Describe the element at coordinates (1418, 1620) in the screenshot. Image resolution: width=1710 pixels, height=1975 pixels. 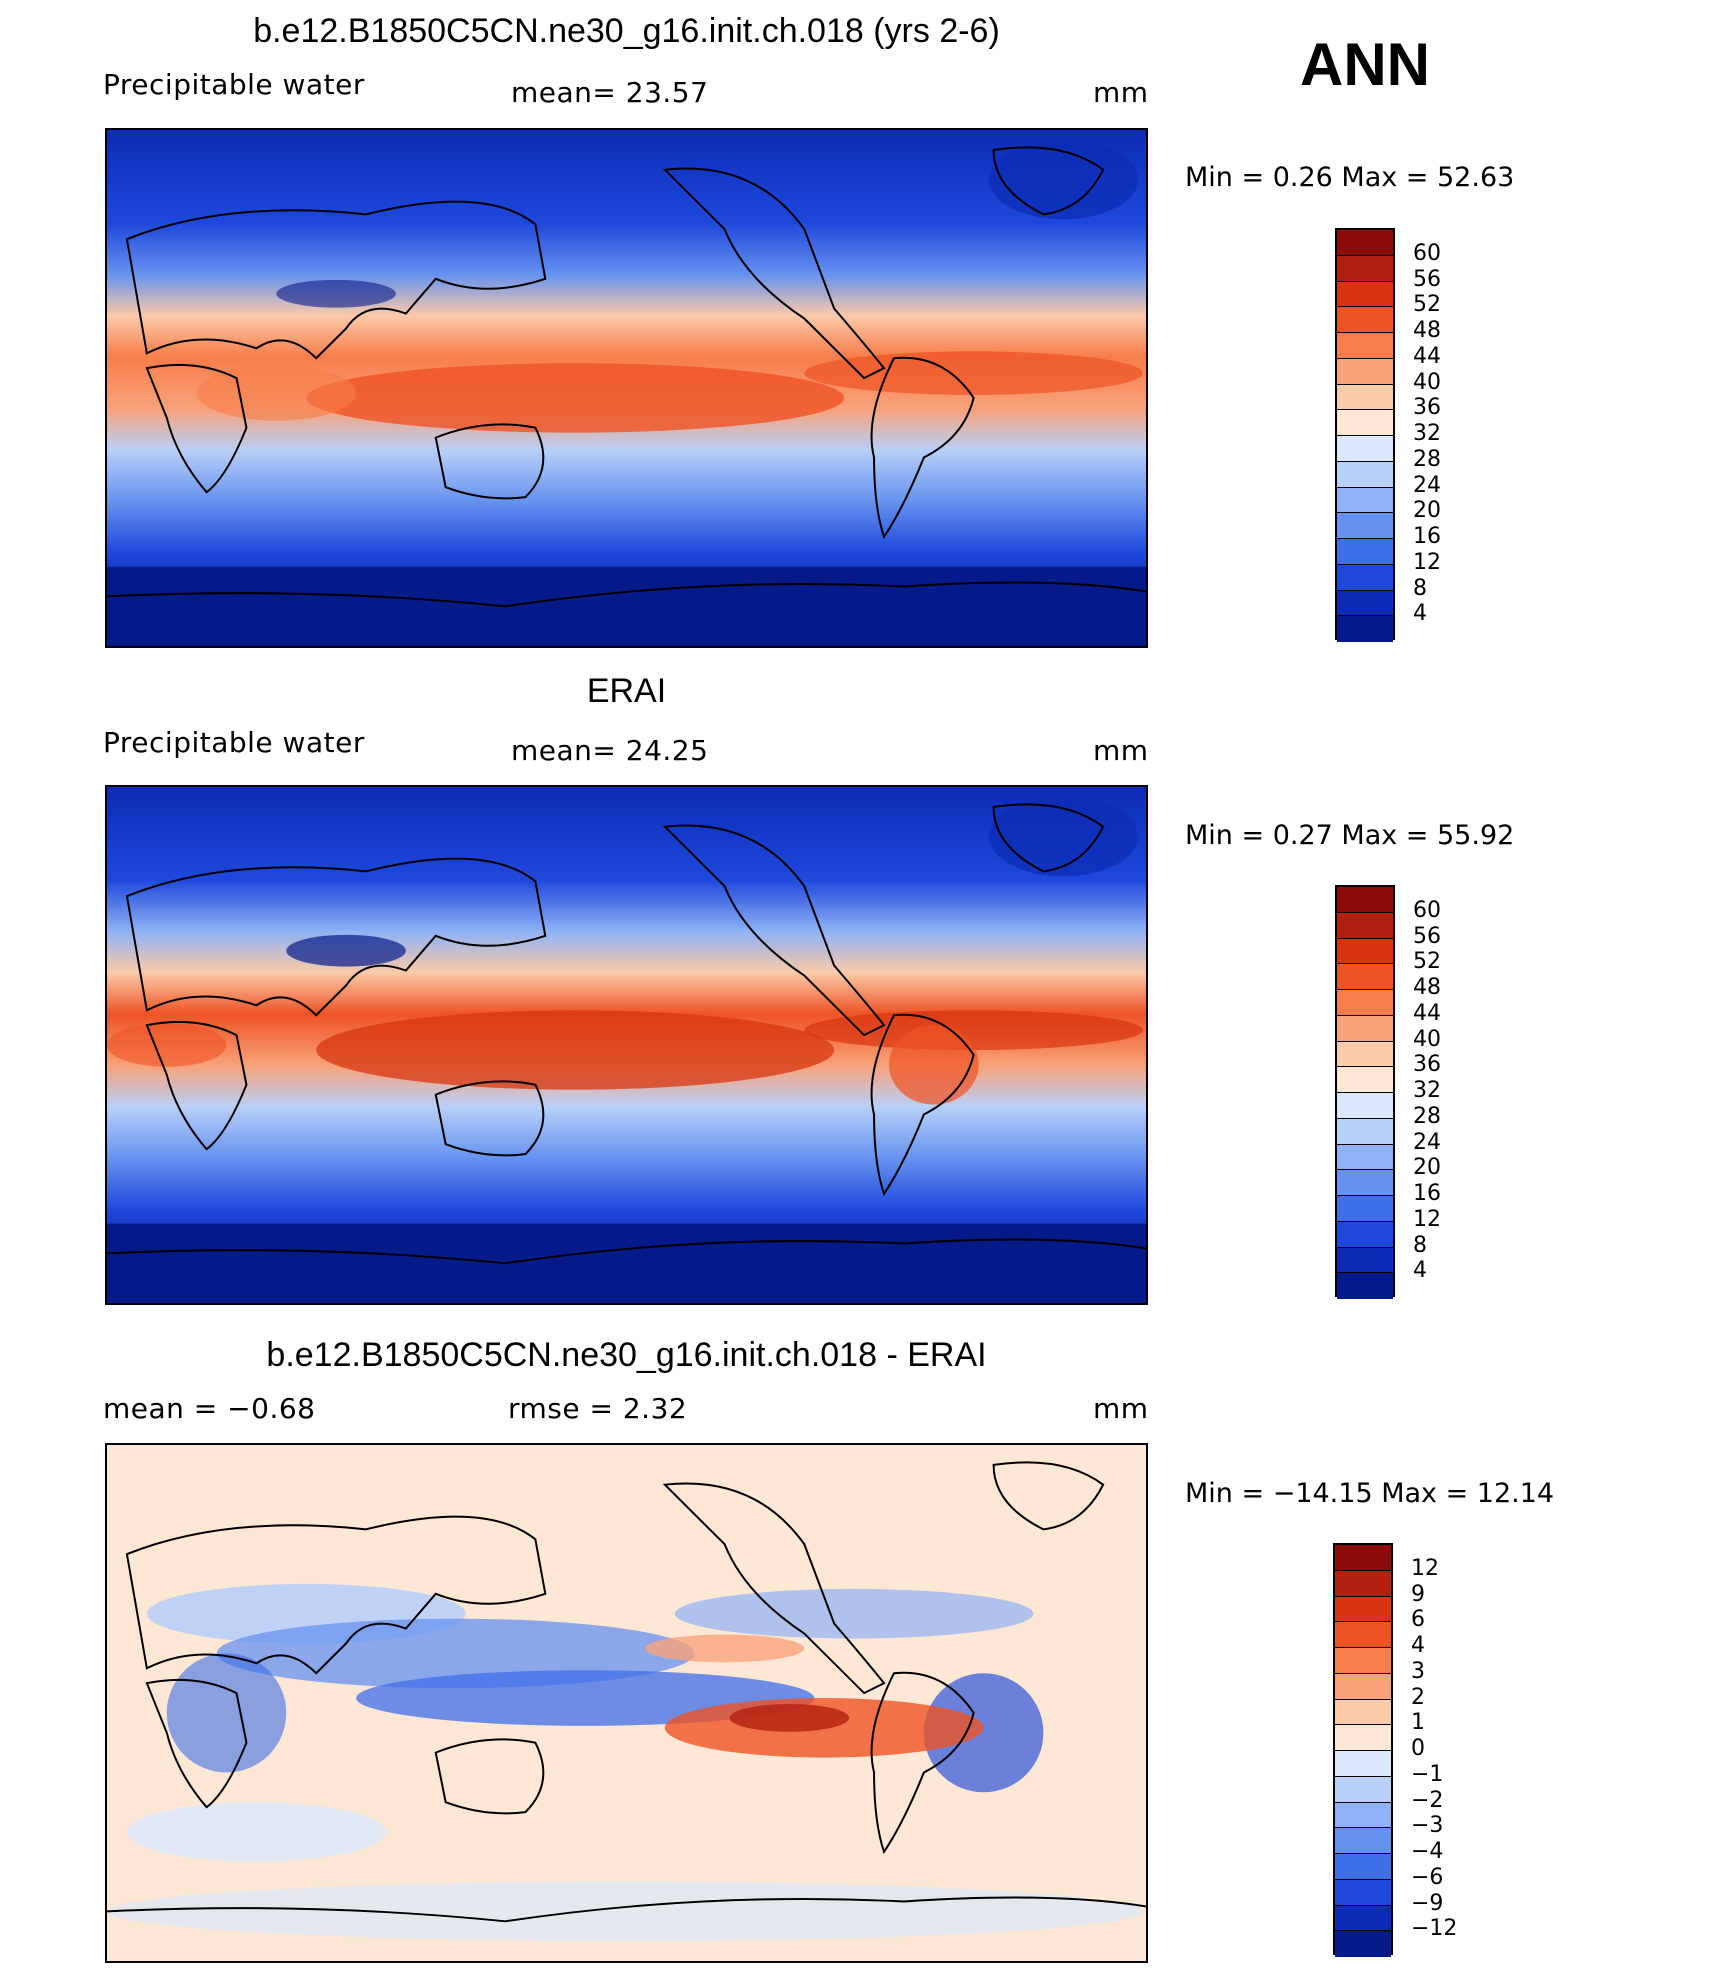
I see `colorbar-tick-label: 6` at that location.